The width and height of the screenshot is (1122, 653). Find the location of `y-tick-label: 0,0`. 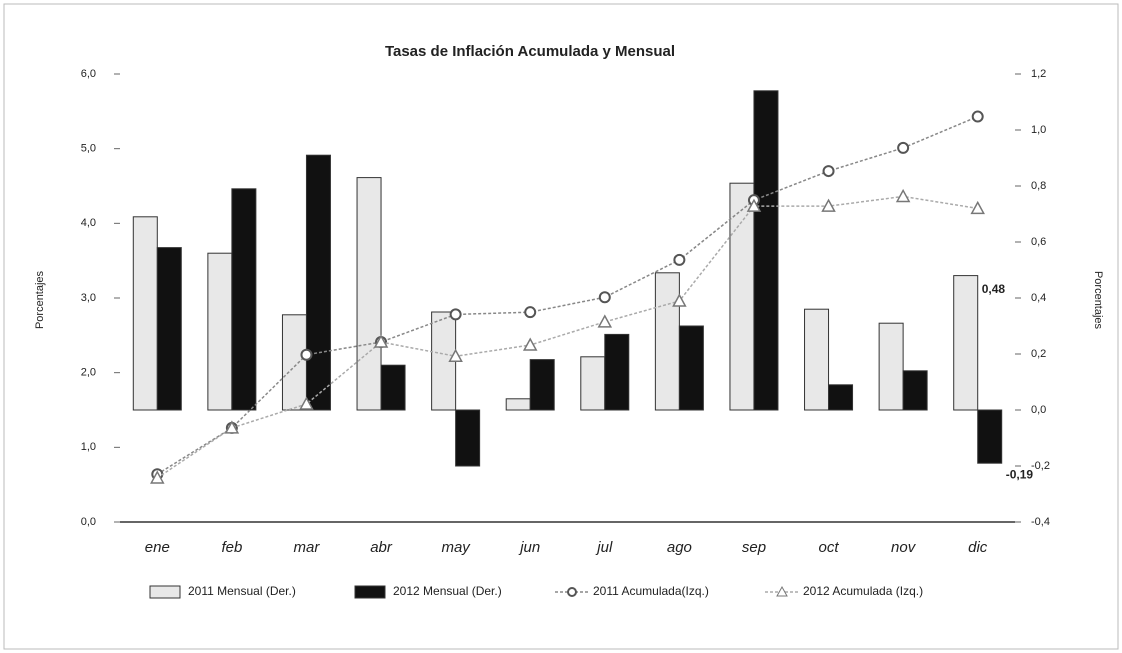

y-tick-label: 0,0 is located at coordinates (88, 522).